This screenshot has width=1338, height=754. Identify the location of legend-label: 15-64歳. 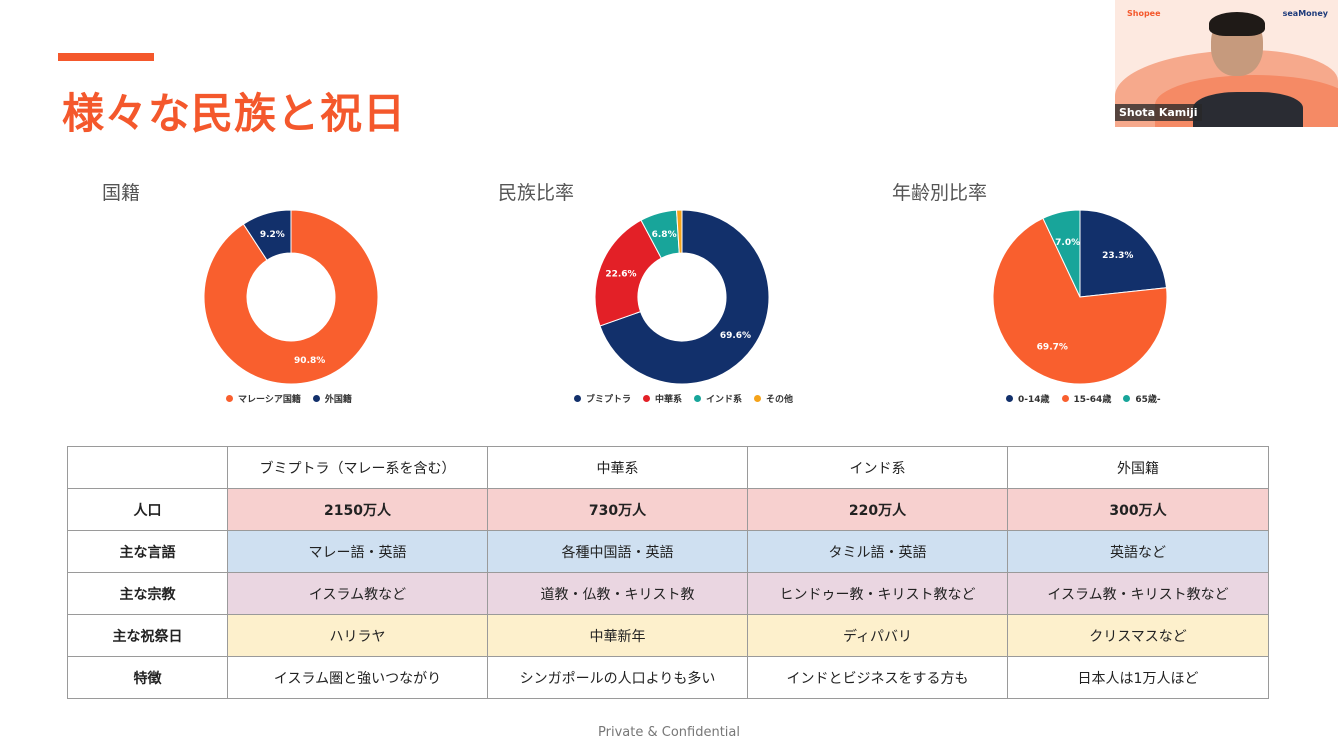
(1092, 400).